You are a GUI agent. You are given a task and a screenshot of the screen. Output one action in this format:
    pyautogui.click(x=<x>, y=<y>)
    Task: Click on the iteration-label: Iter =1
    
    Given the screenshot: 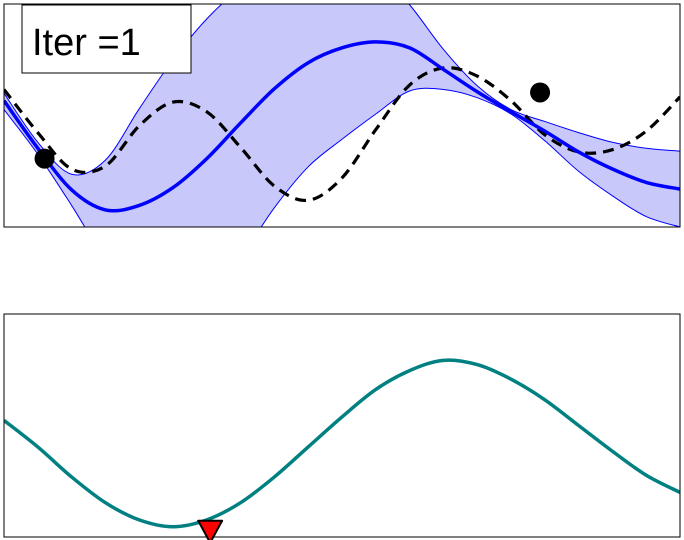 What is the action you would take?
    pyautogui.click(x=86, y=43)
    